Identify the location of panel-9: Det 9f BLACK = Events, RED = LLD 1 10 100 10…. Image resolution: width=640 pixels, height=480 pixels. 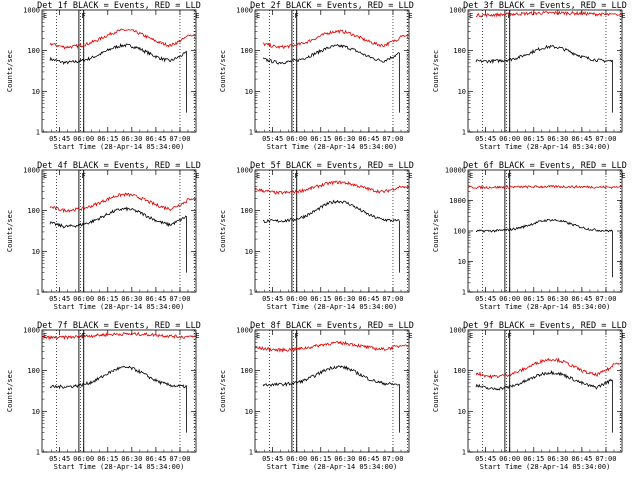
(529, 396).